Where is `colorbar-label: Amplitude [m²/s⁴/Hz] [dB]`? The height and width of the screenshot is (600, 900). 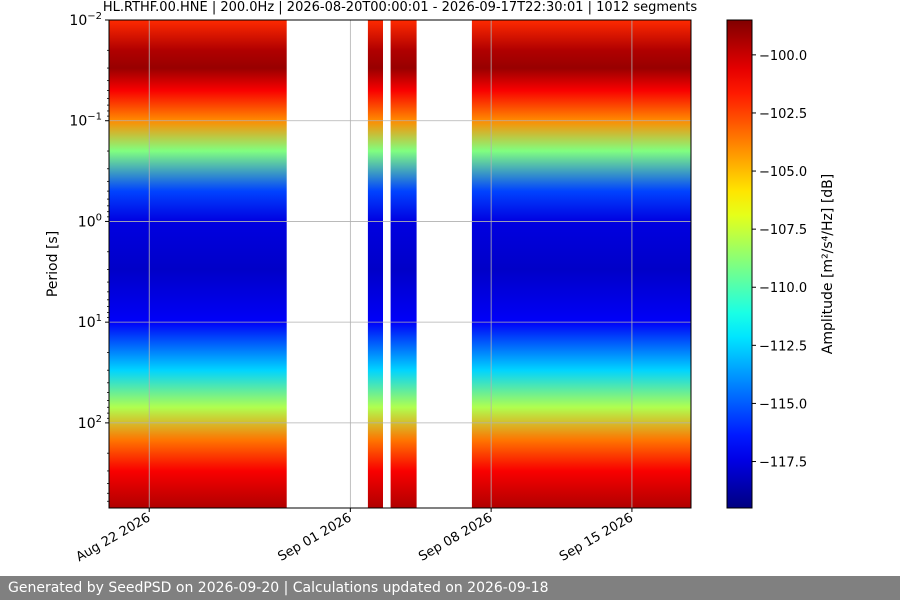 colorbar-label: Amplitude [m²/s⁴/Hz] [dB] is located at coordinates (828, 264).